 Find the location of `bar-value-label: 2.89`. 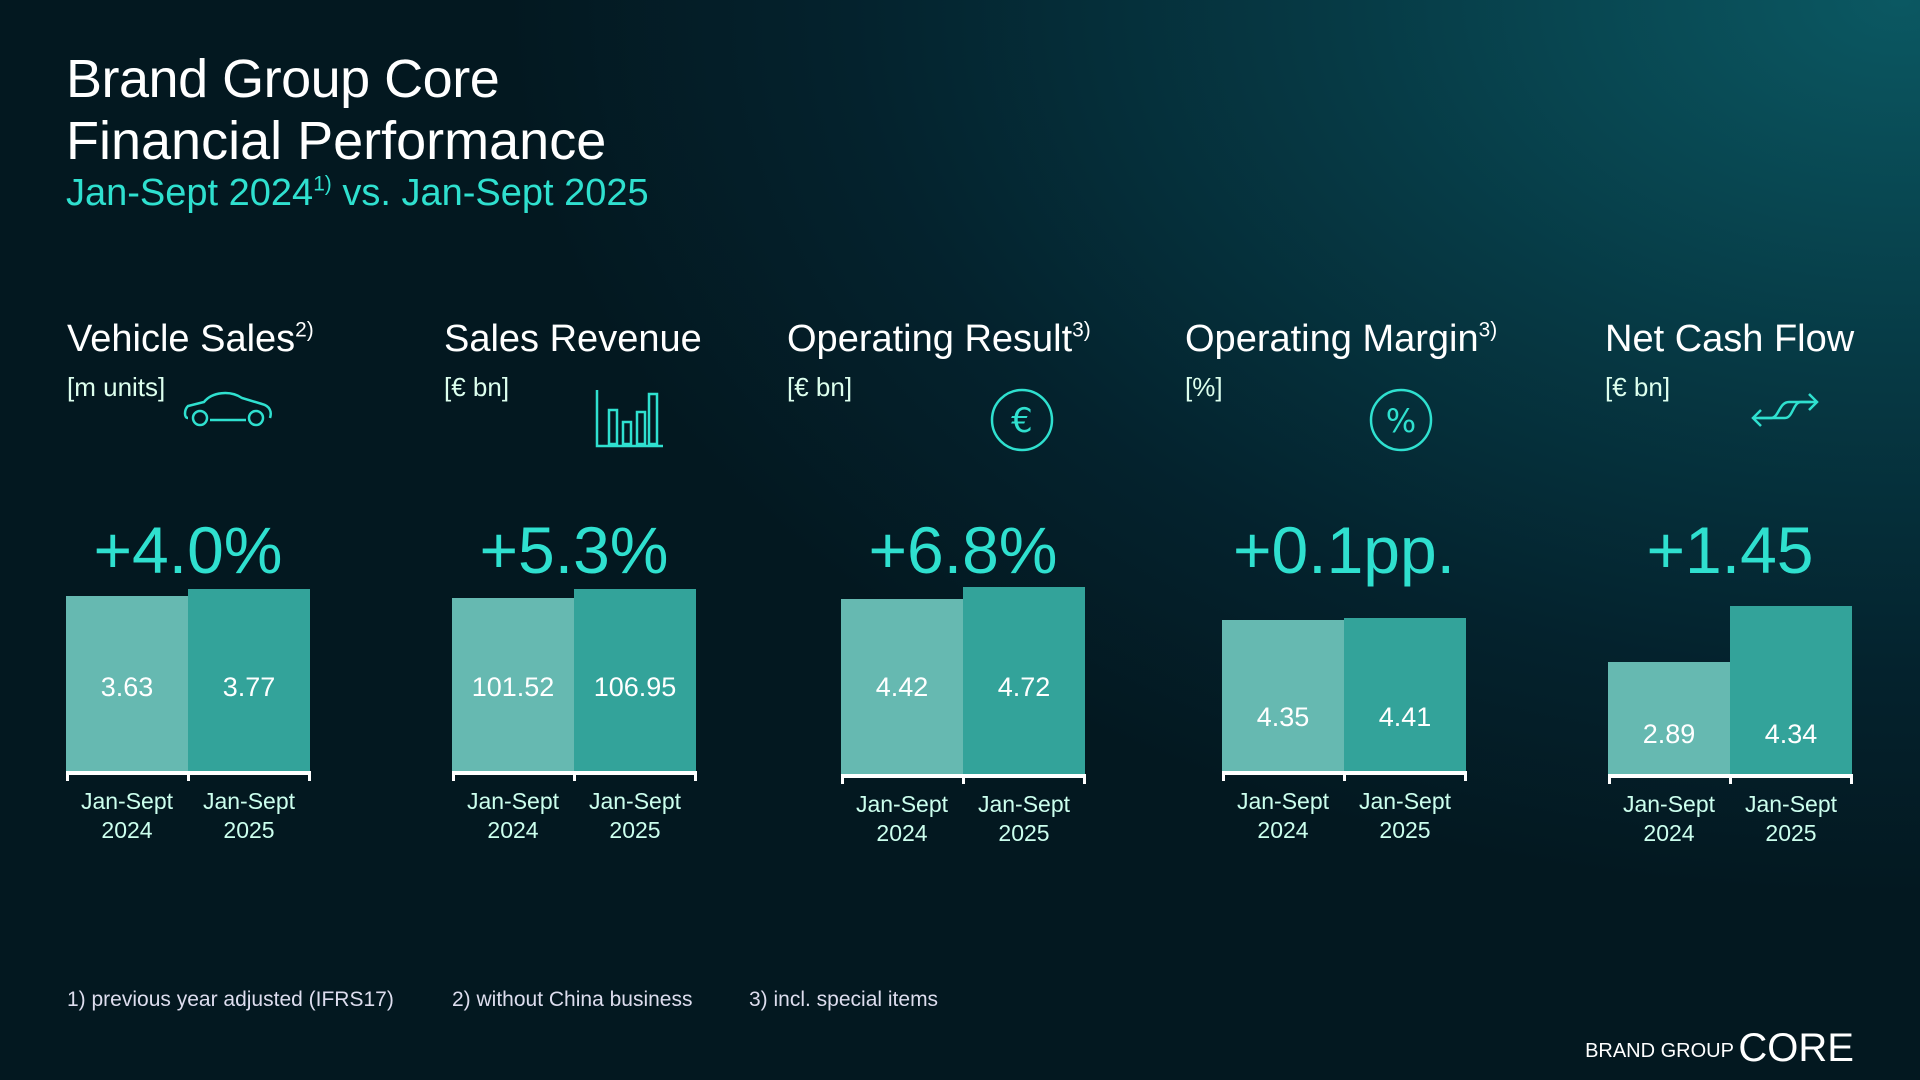

bar-value-label: 2.89 is located at coordinates (1669, 734).